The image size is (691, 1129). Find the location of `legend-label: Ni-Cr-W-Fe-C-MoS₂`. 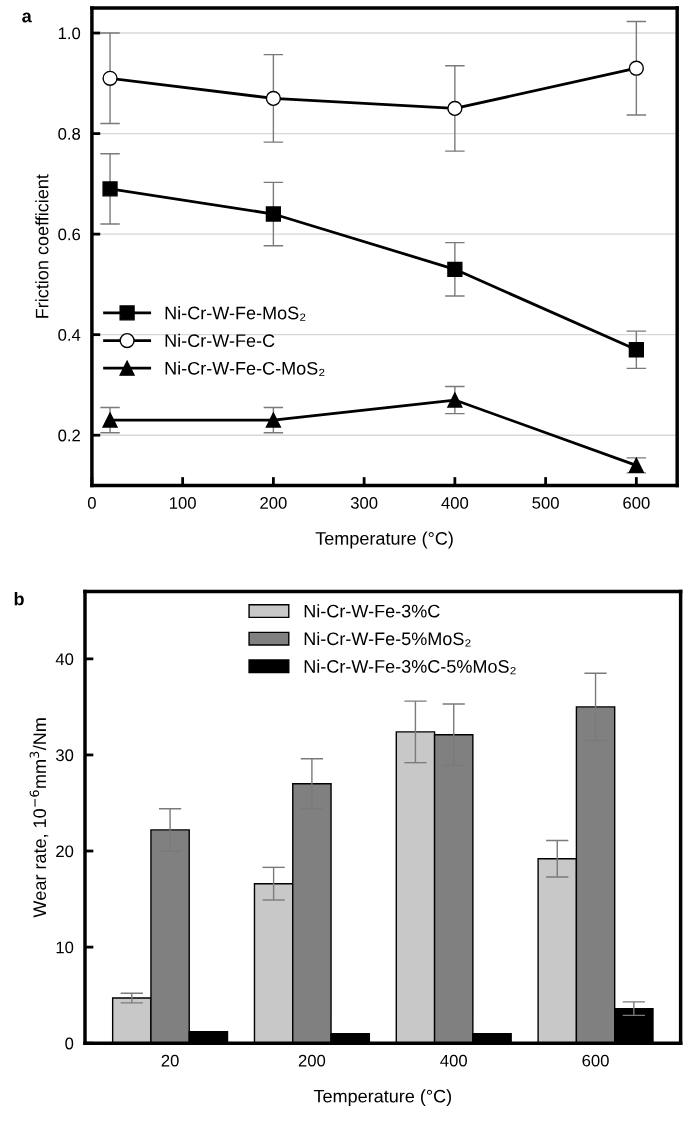

legend-label: Ni-Cr-W-Fe-C-MoS₂ is located at coordinates (245, 369).